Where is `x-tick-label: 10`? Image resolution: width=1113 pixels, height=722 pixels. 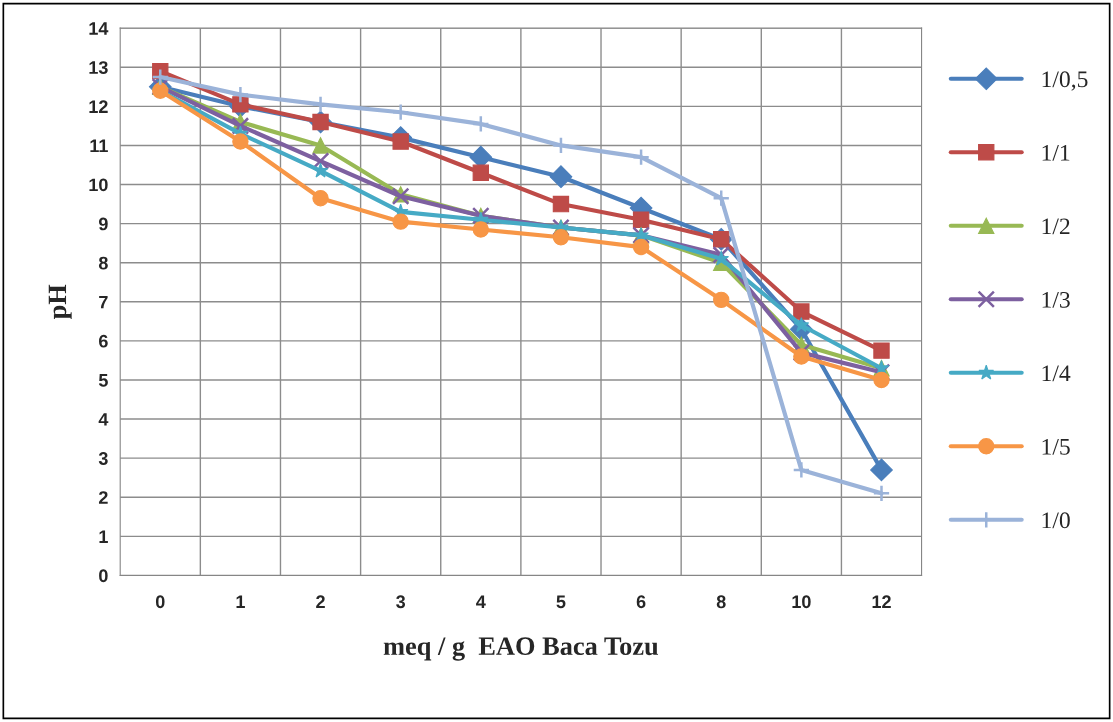
x-tick-label: 10 is located at coordinates (801, 602).